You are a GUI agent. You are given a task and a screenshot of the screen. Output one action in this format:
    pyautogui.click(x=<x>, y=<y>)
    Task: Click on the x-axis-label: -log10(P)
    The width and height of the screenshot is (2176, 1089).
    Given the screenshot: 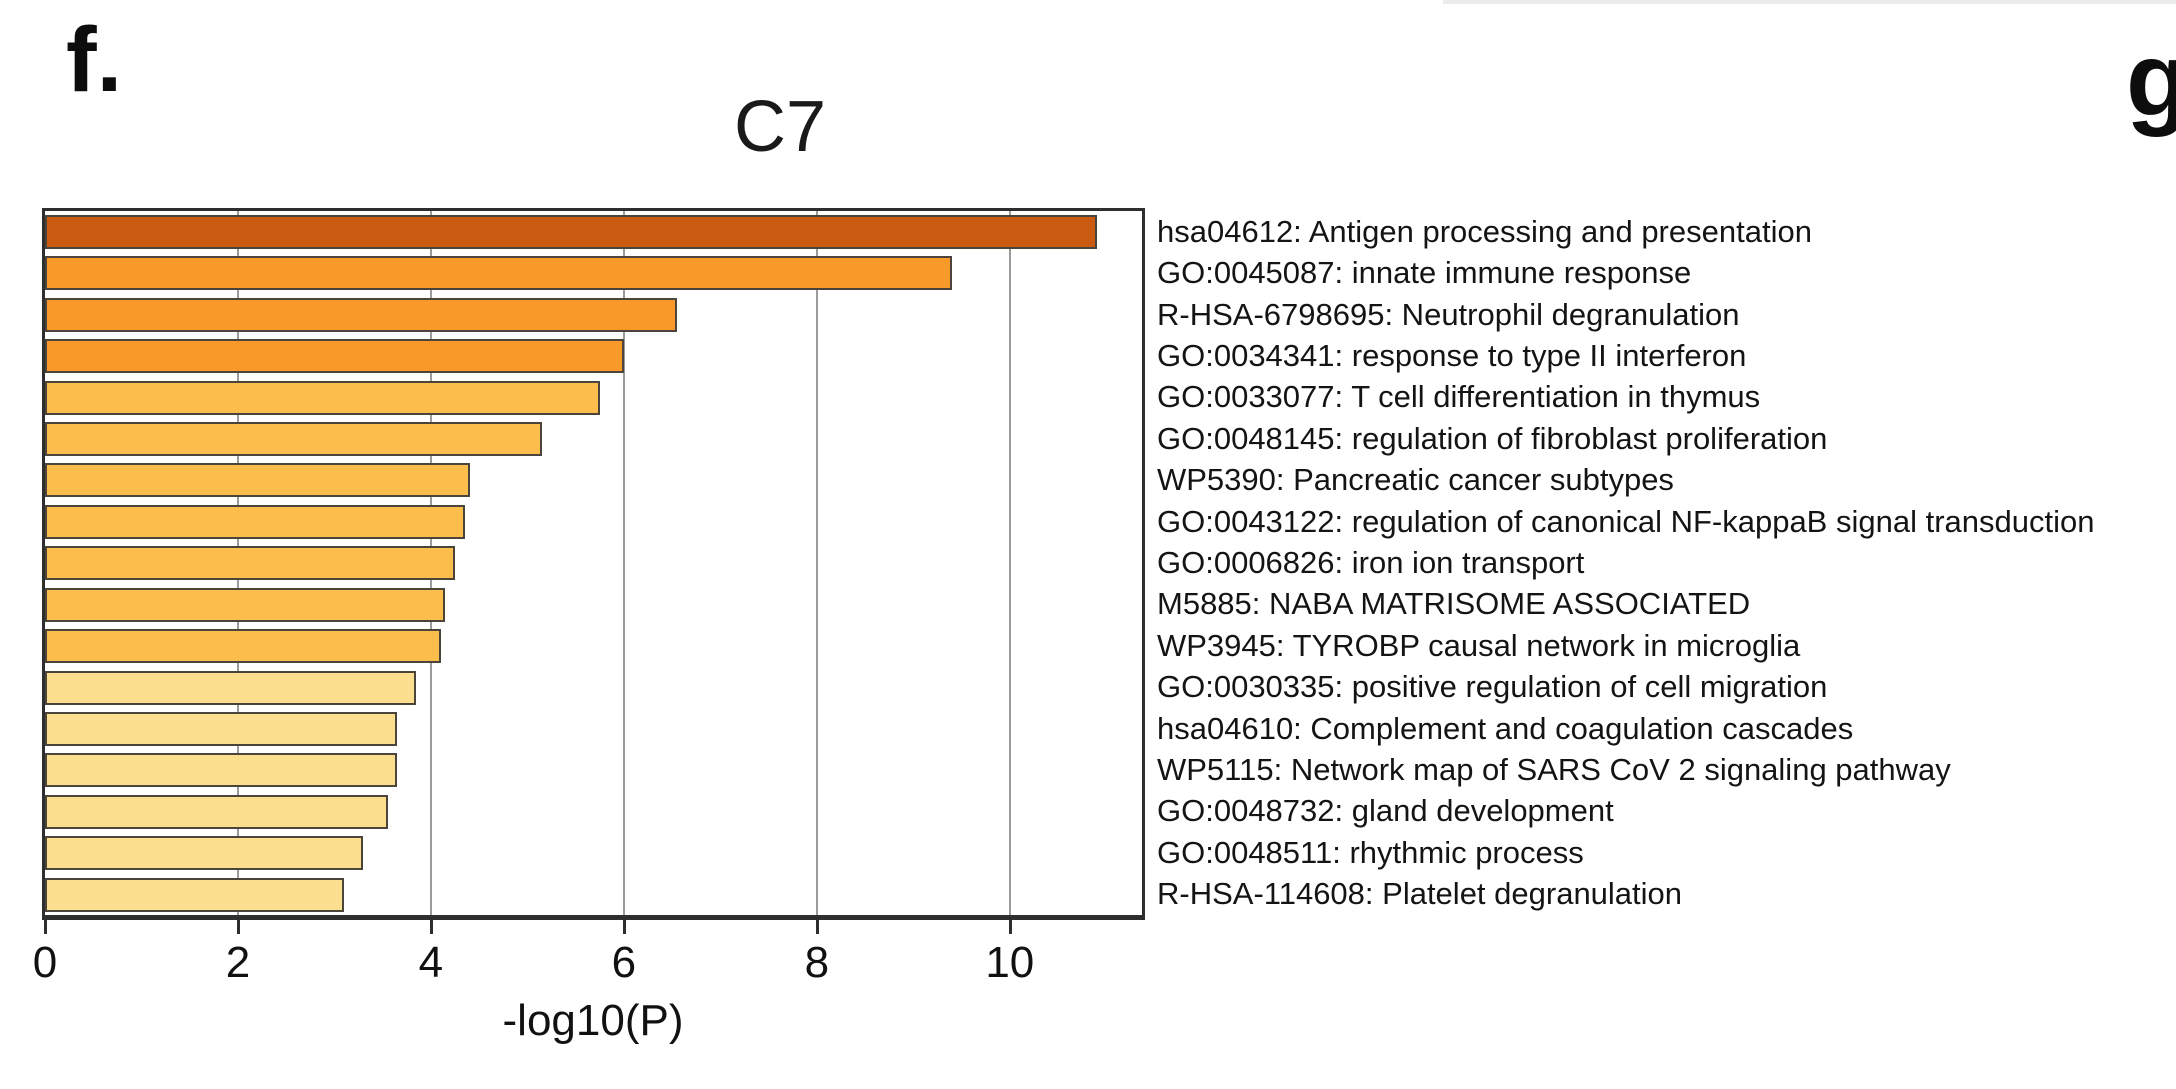 What is the action you would take?
    pyautogui.click(x=593, y=1020)
    